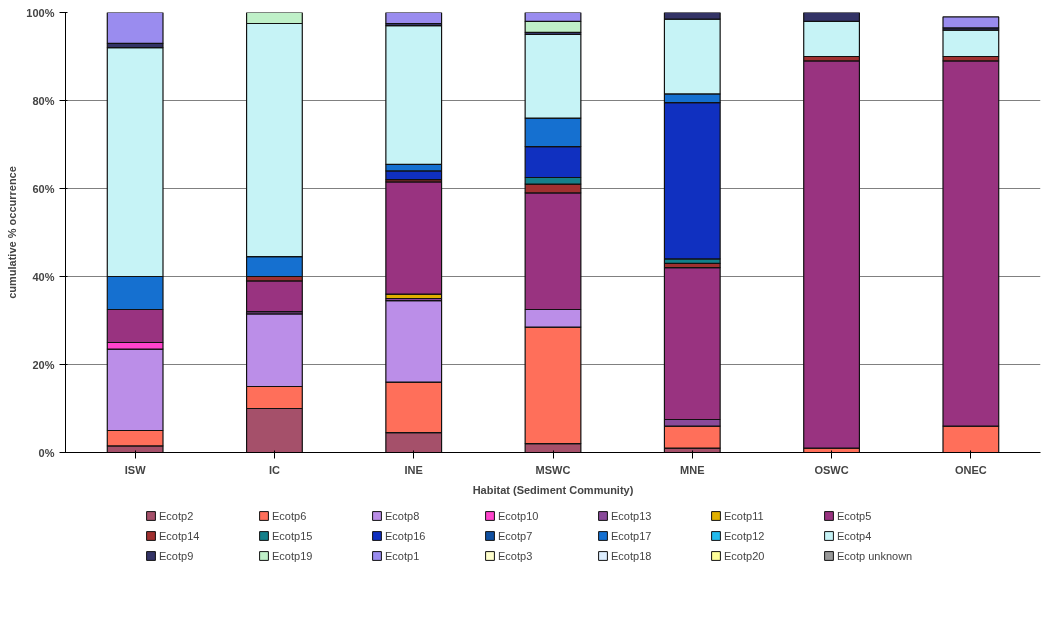 This screenshot has width=1059, height=639. I want to click on legend-label: Ecotp13, so click(632, 515).